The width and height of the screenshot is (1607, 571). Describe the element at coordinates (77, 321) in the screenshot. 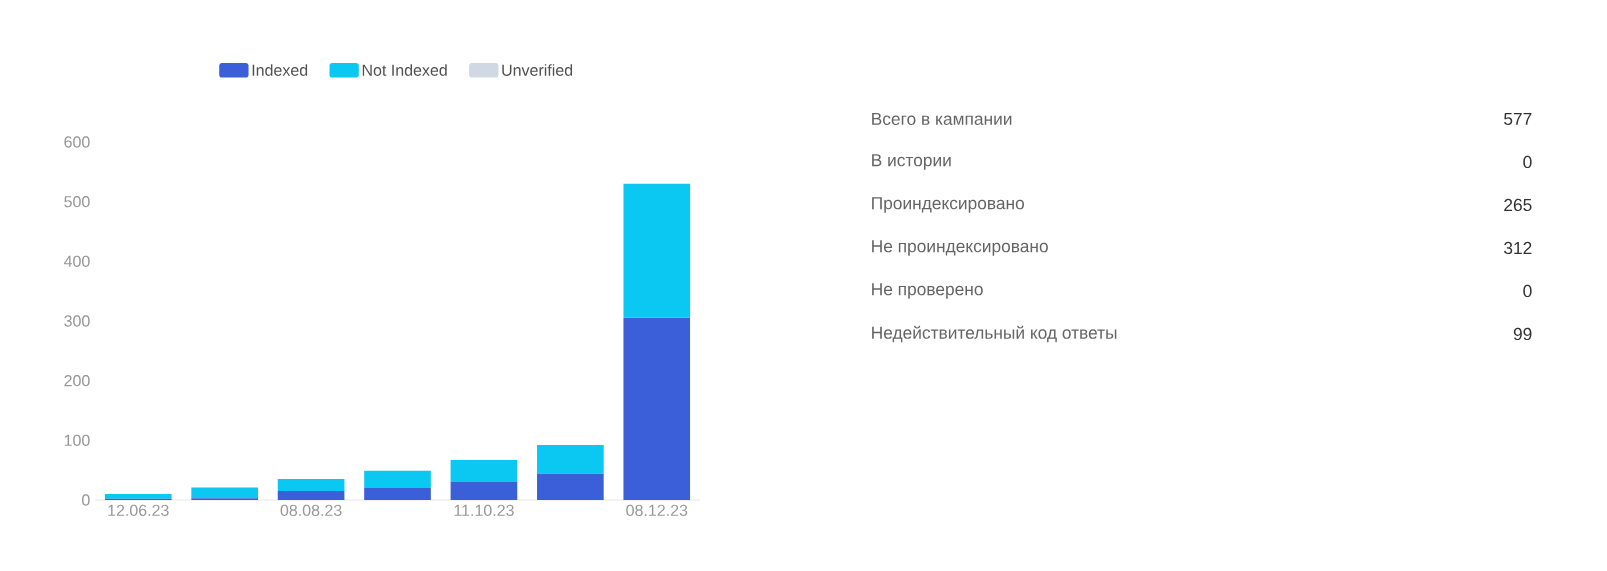

I see `y-tick-label: 300` at that location.